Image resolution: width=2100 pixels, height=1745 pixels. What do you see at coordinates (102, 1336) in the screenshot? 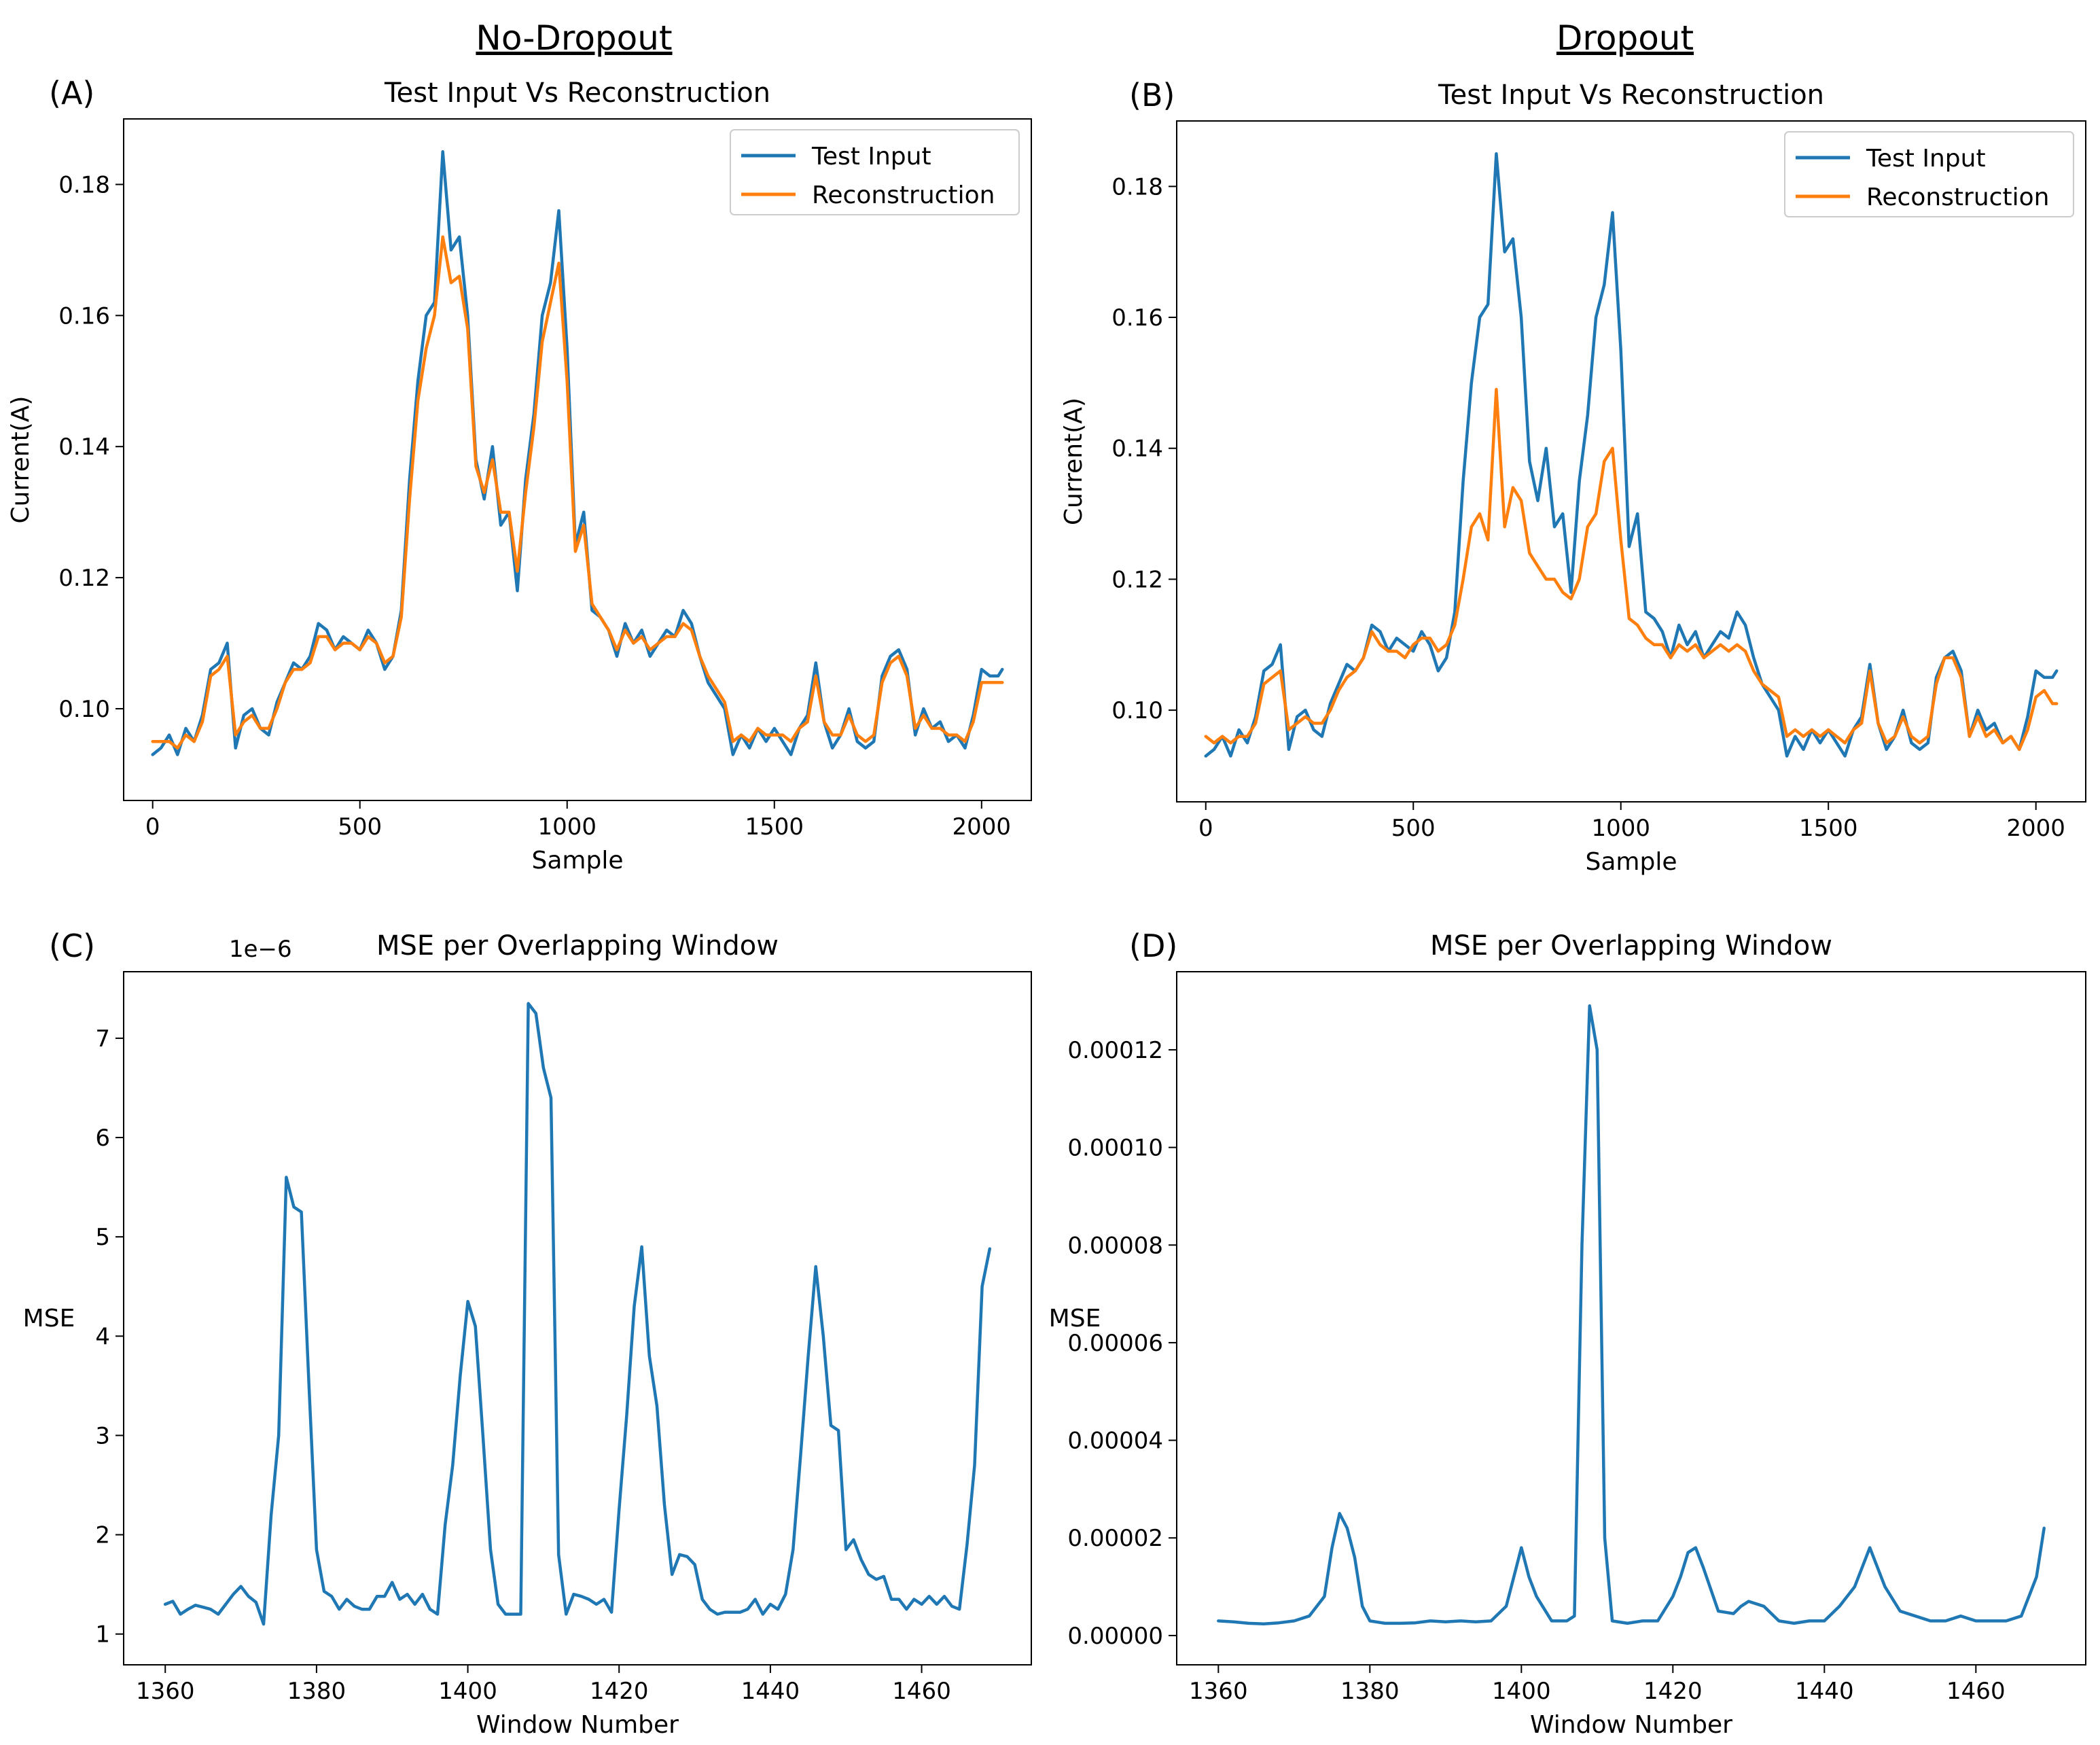
I see `y-tick-label: 4` at bounding box center [102, 1336].